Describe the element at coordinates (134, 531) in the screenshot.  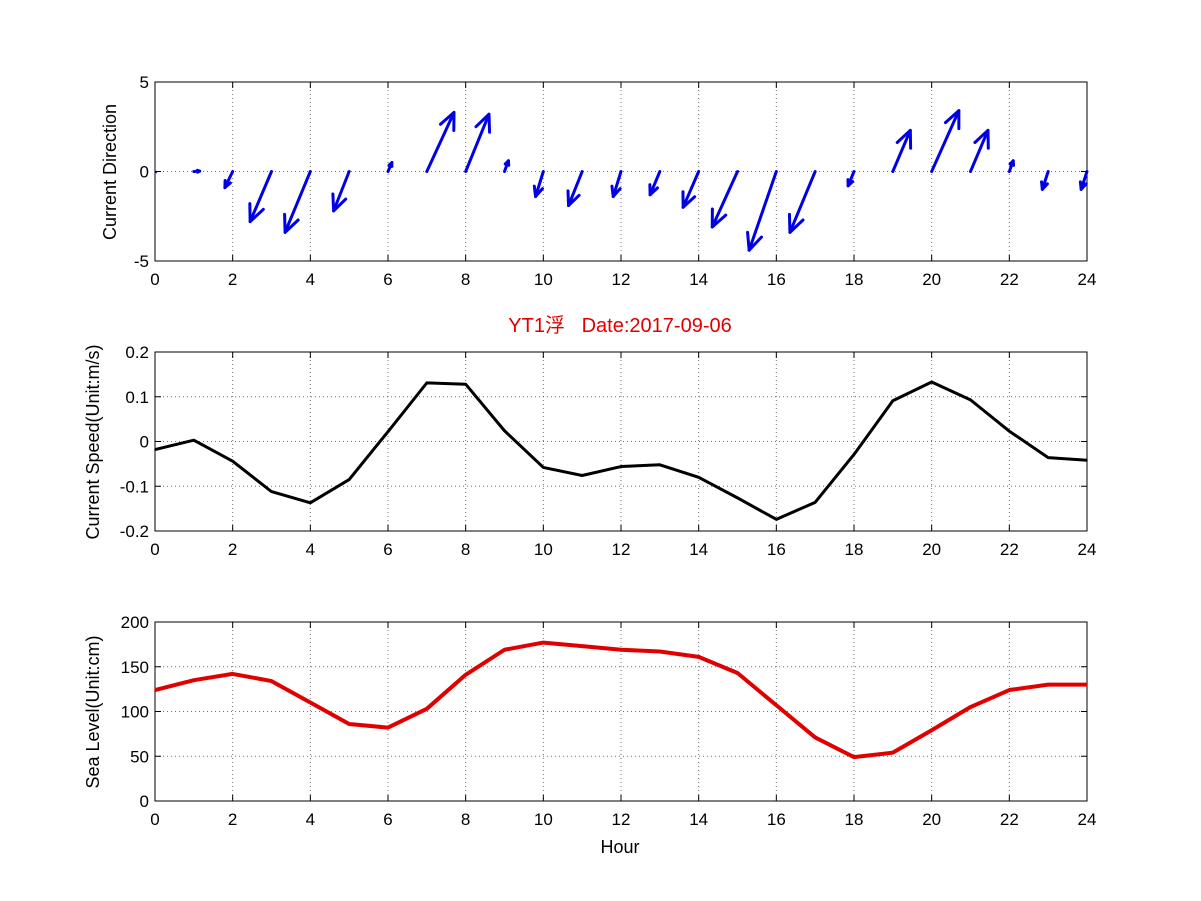
I see `current-speed-ytick-label: -0.2` at that location.